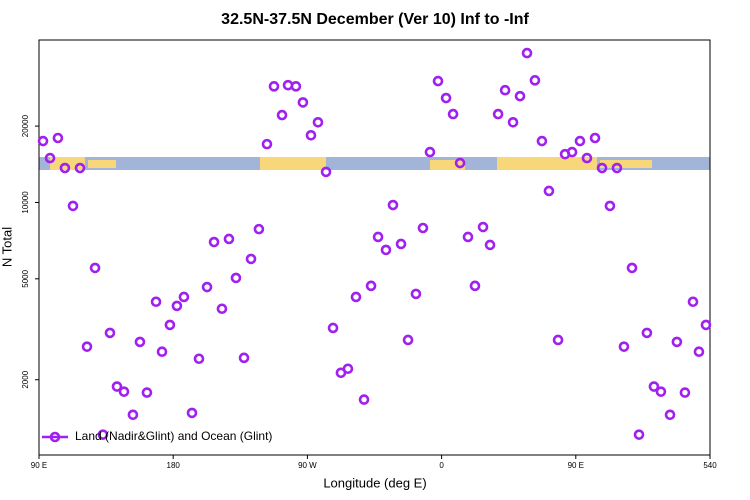 The height and width of the screenshot is (500, 750). Describe the element at coordinates (576, 465) in the screenshot. I see `x-tick-label: 90 E` at that location.